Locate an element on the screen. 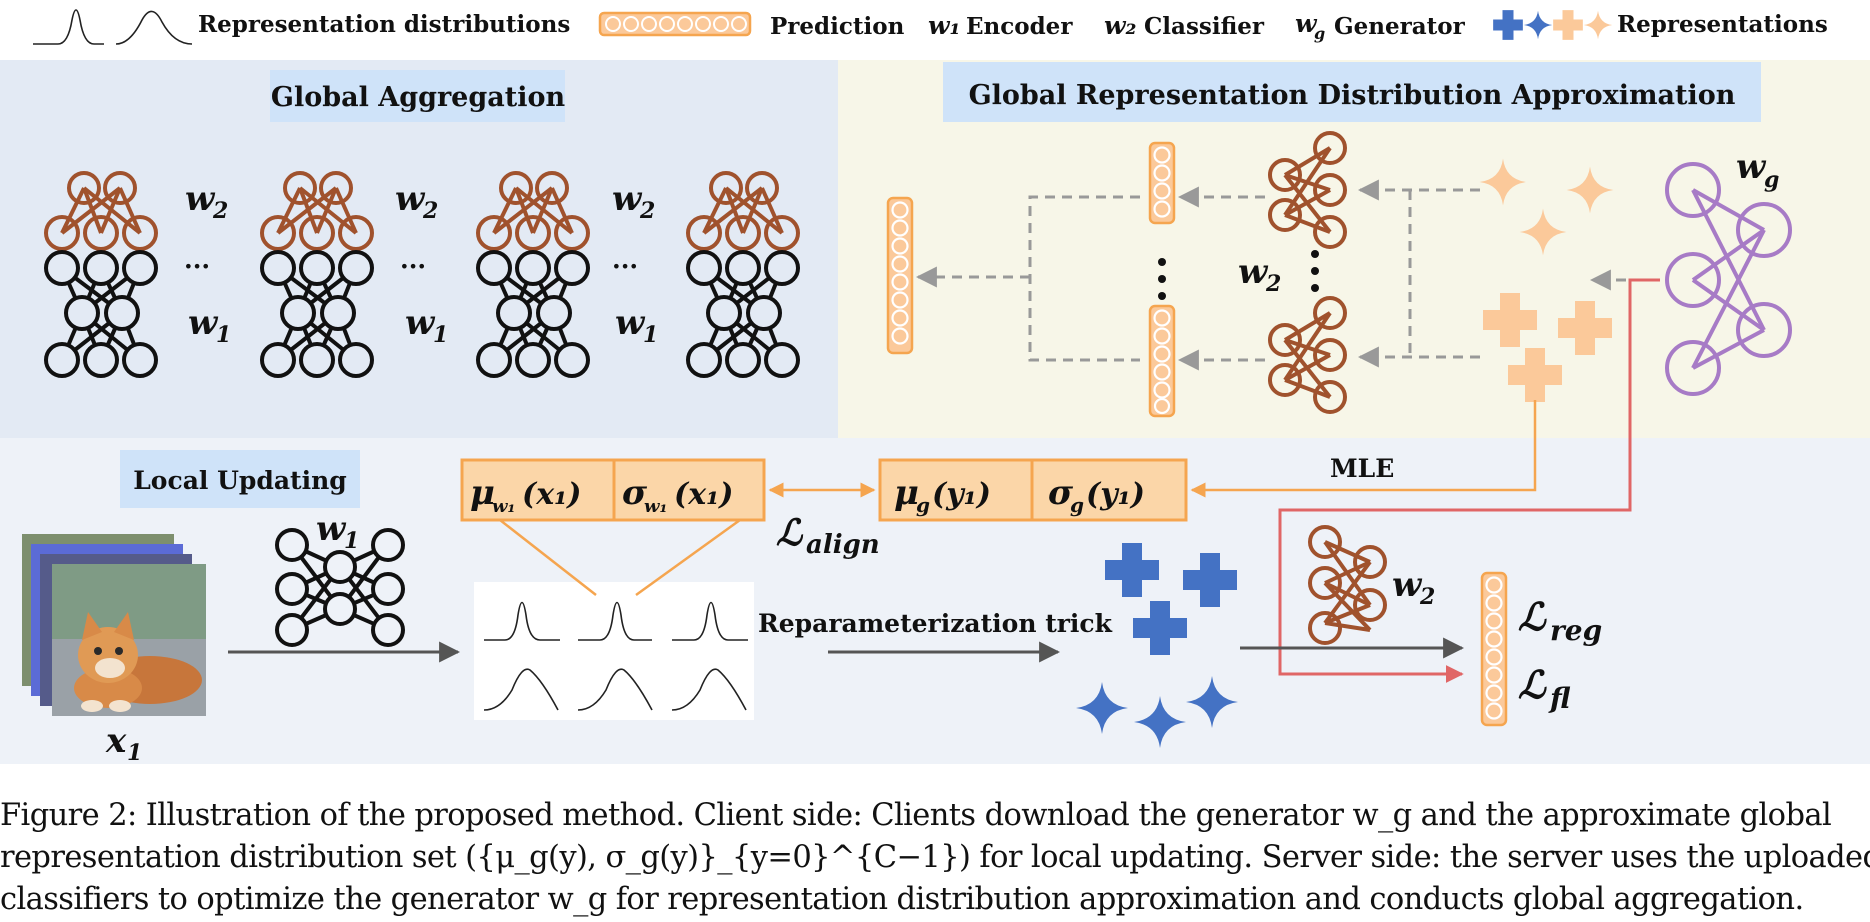 This screenshot has width=1870, height=922. legend-blue-cross-icon is located at coordinates (1508, 25).